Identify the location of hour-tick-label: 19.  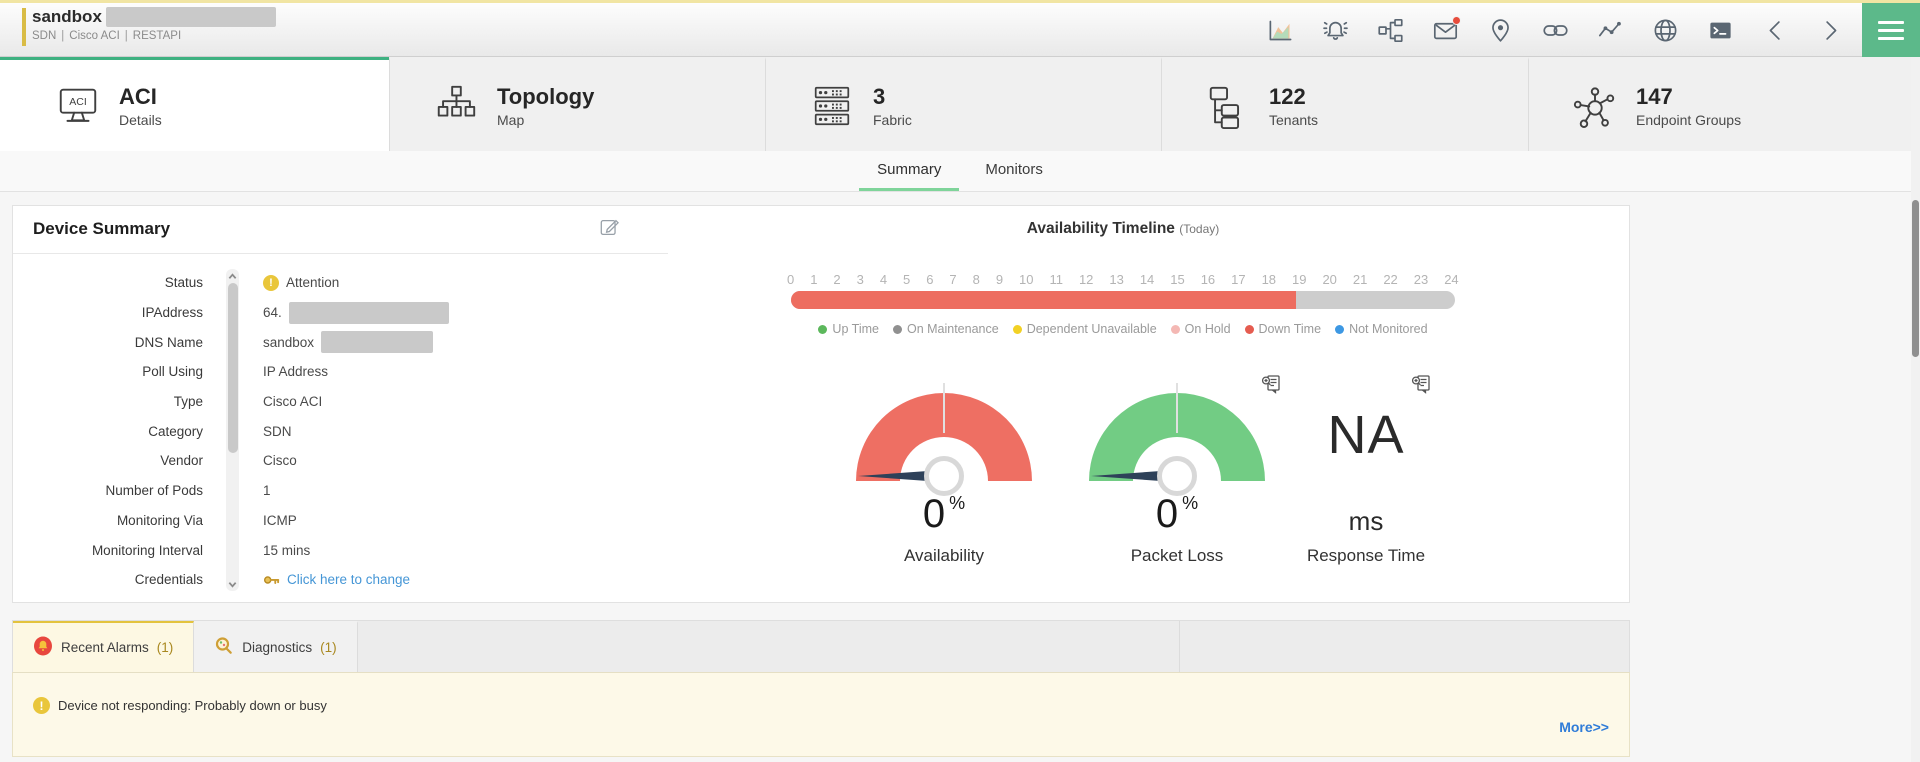
(1299, 279).